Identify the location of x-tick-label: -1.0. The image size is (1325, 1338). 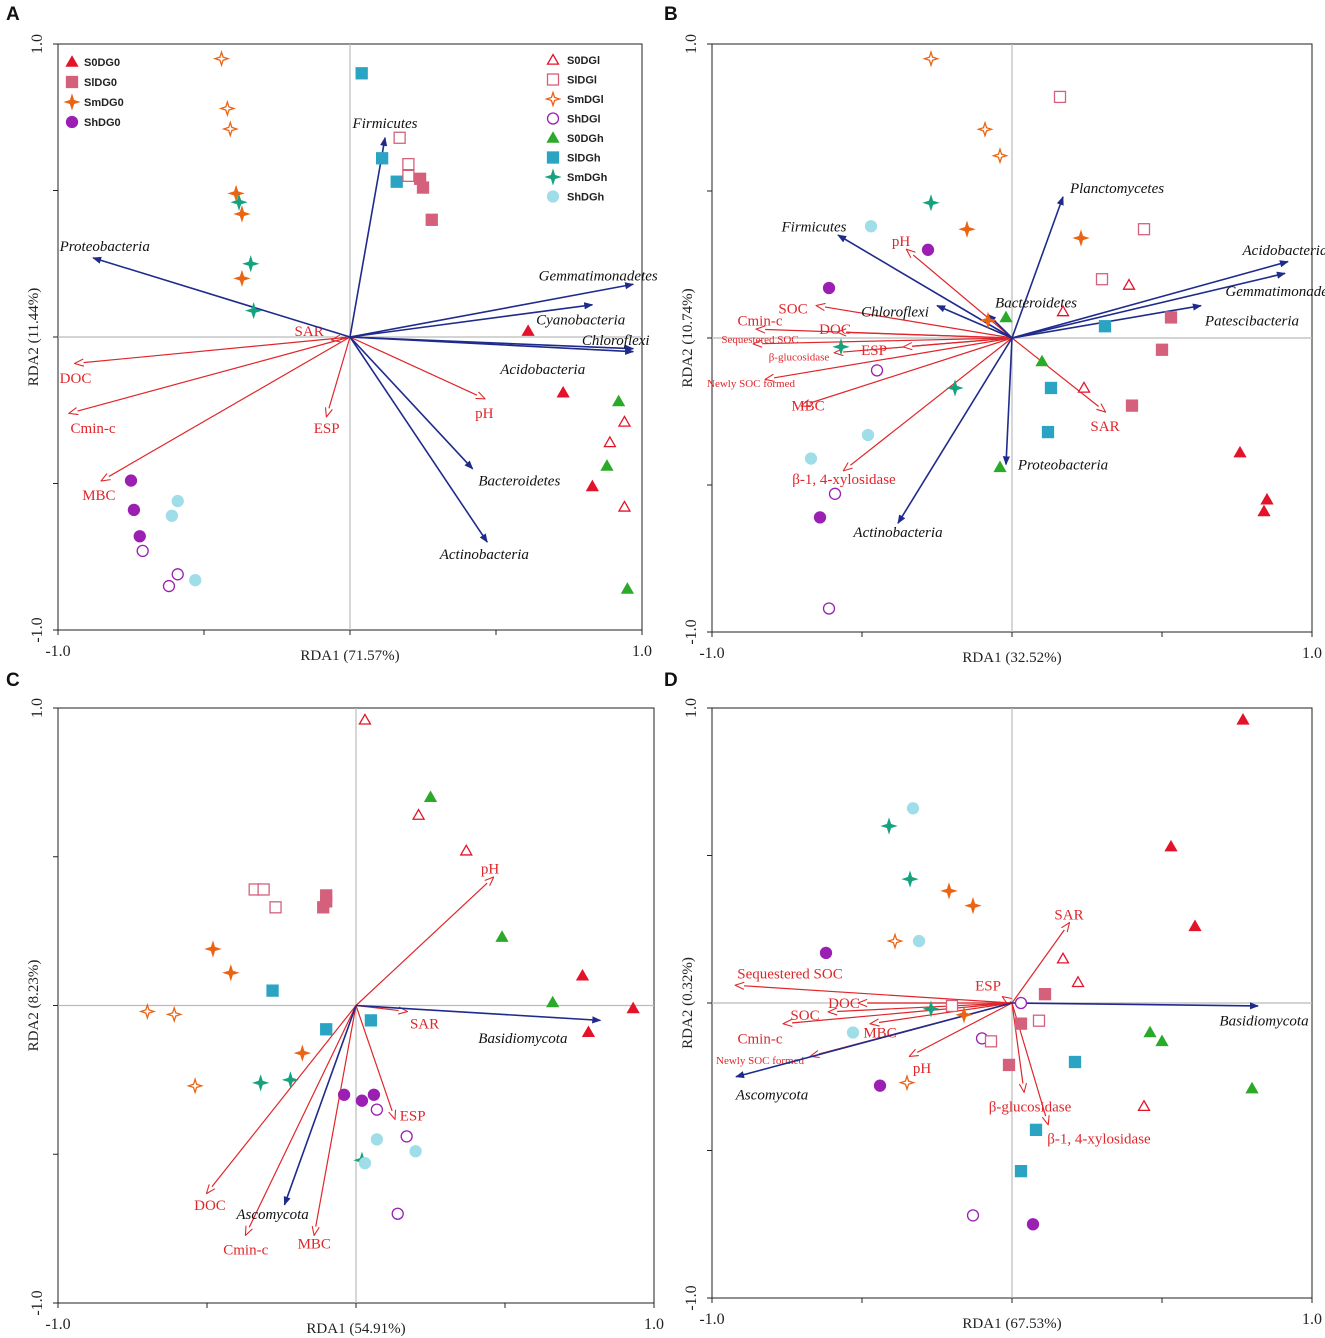
(711, 1319).